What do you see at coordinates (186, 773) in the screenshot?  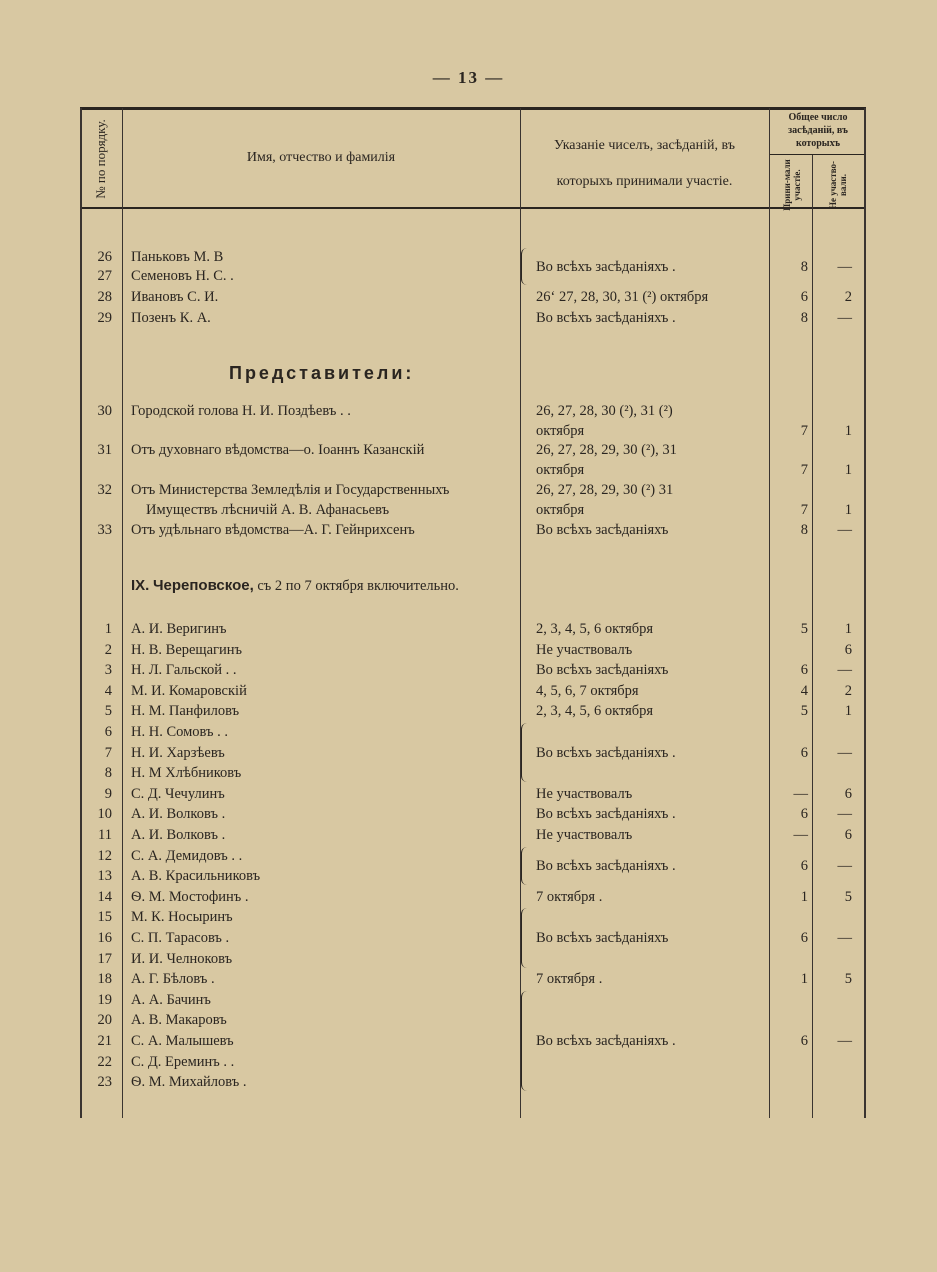 I see `row-name-text: Н. М Хлѣбниковъ` at bounding box center [186, 773].